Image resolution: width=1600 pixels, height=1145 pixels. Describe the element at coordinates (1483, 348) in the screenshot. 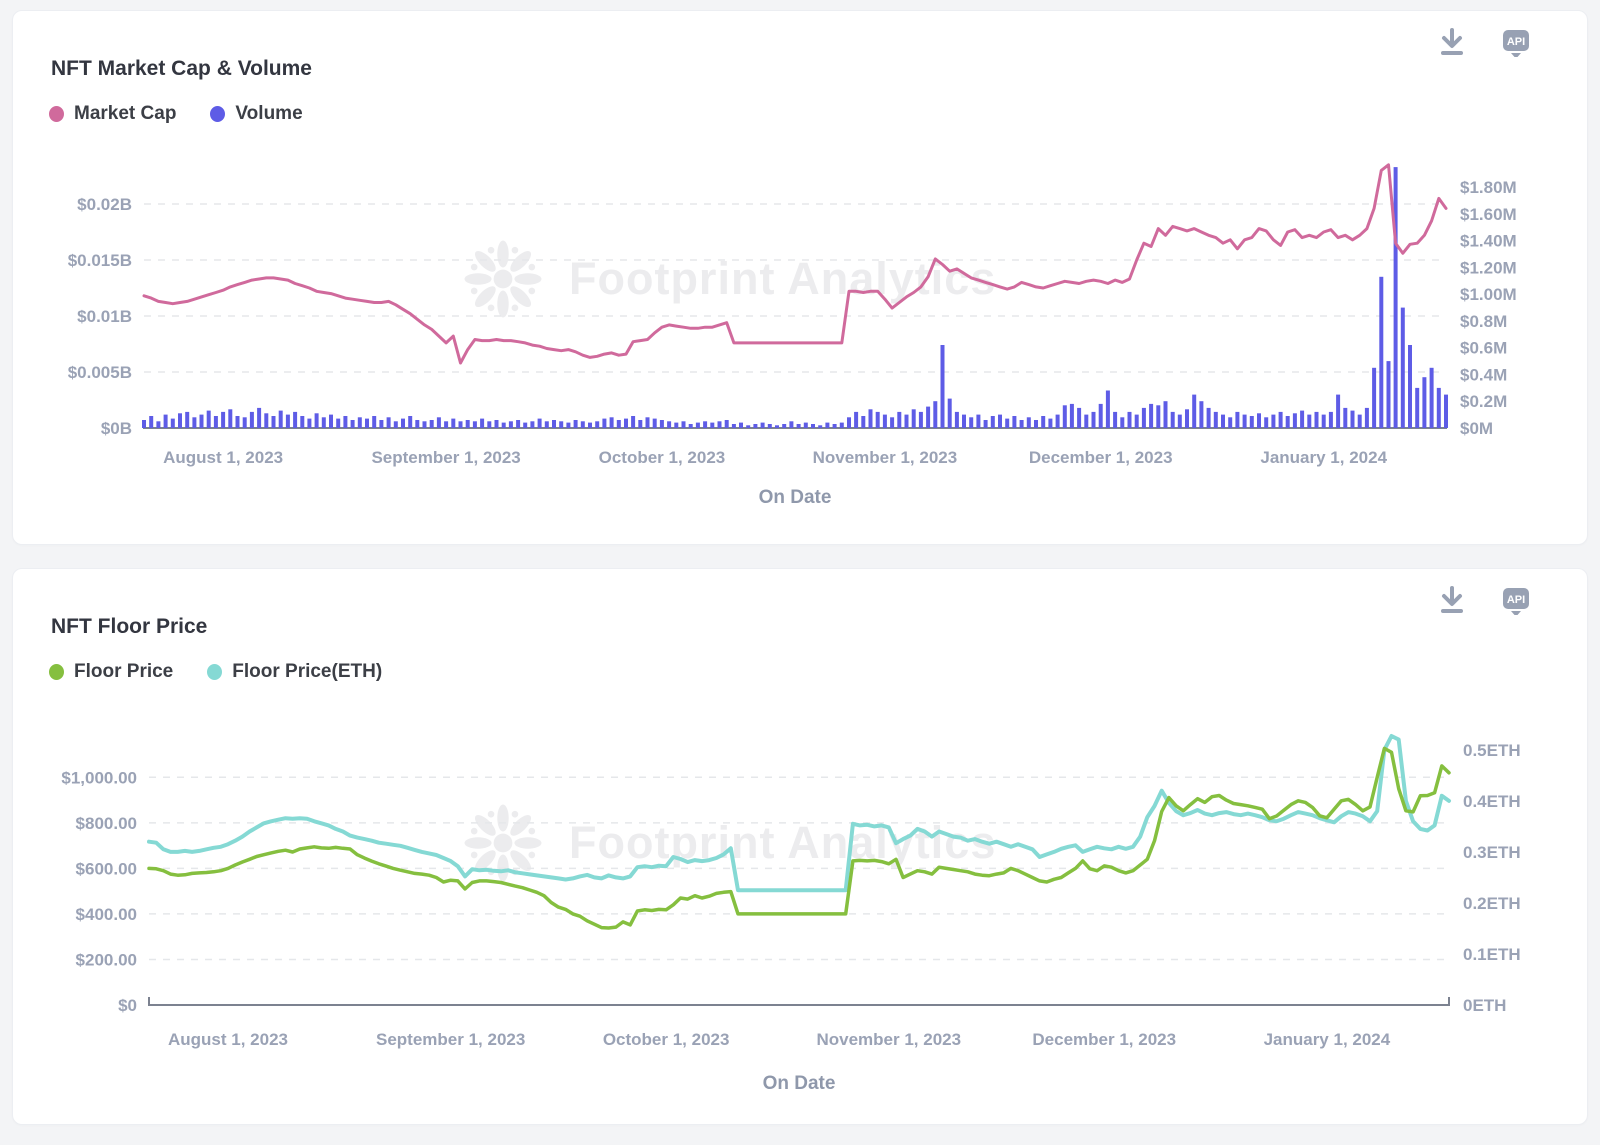

I see `right-axis-tick-label: $0.6M` at that location.